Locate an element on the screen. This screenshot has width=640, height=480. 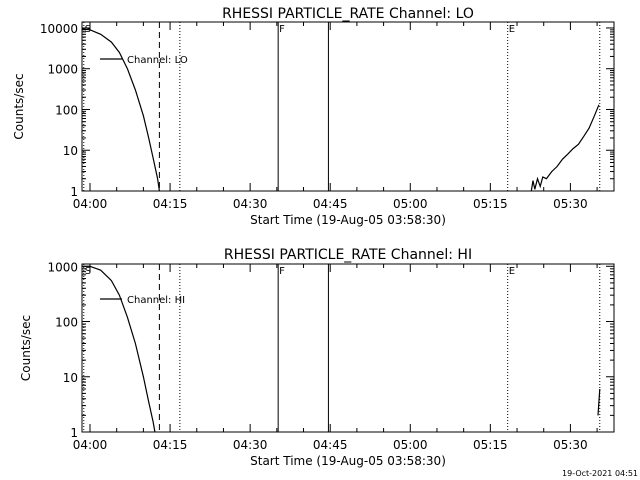
chart-title: RHESSI PARTICLE_RATE Channel: HI is located at coordinates (348, 255).